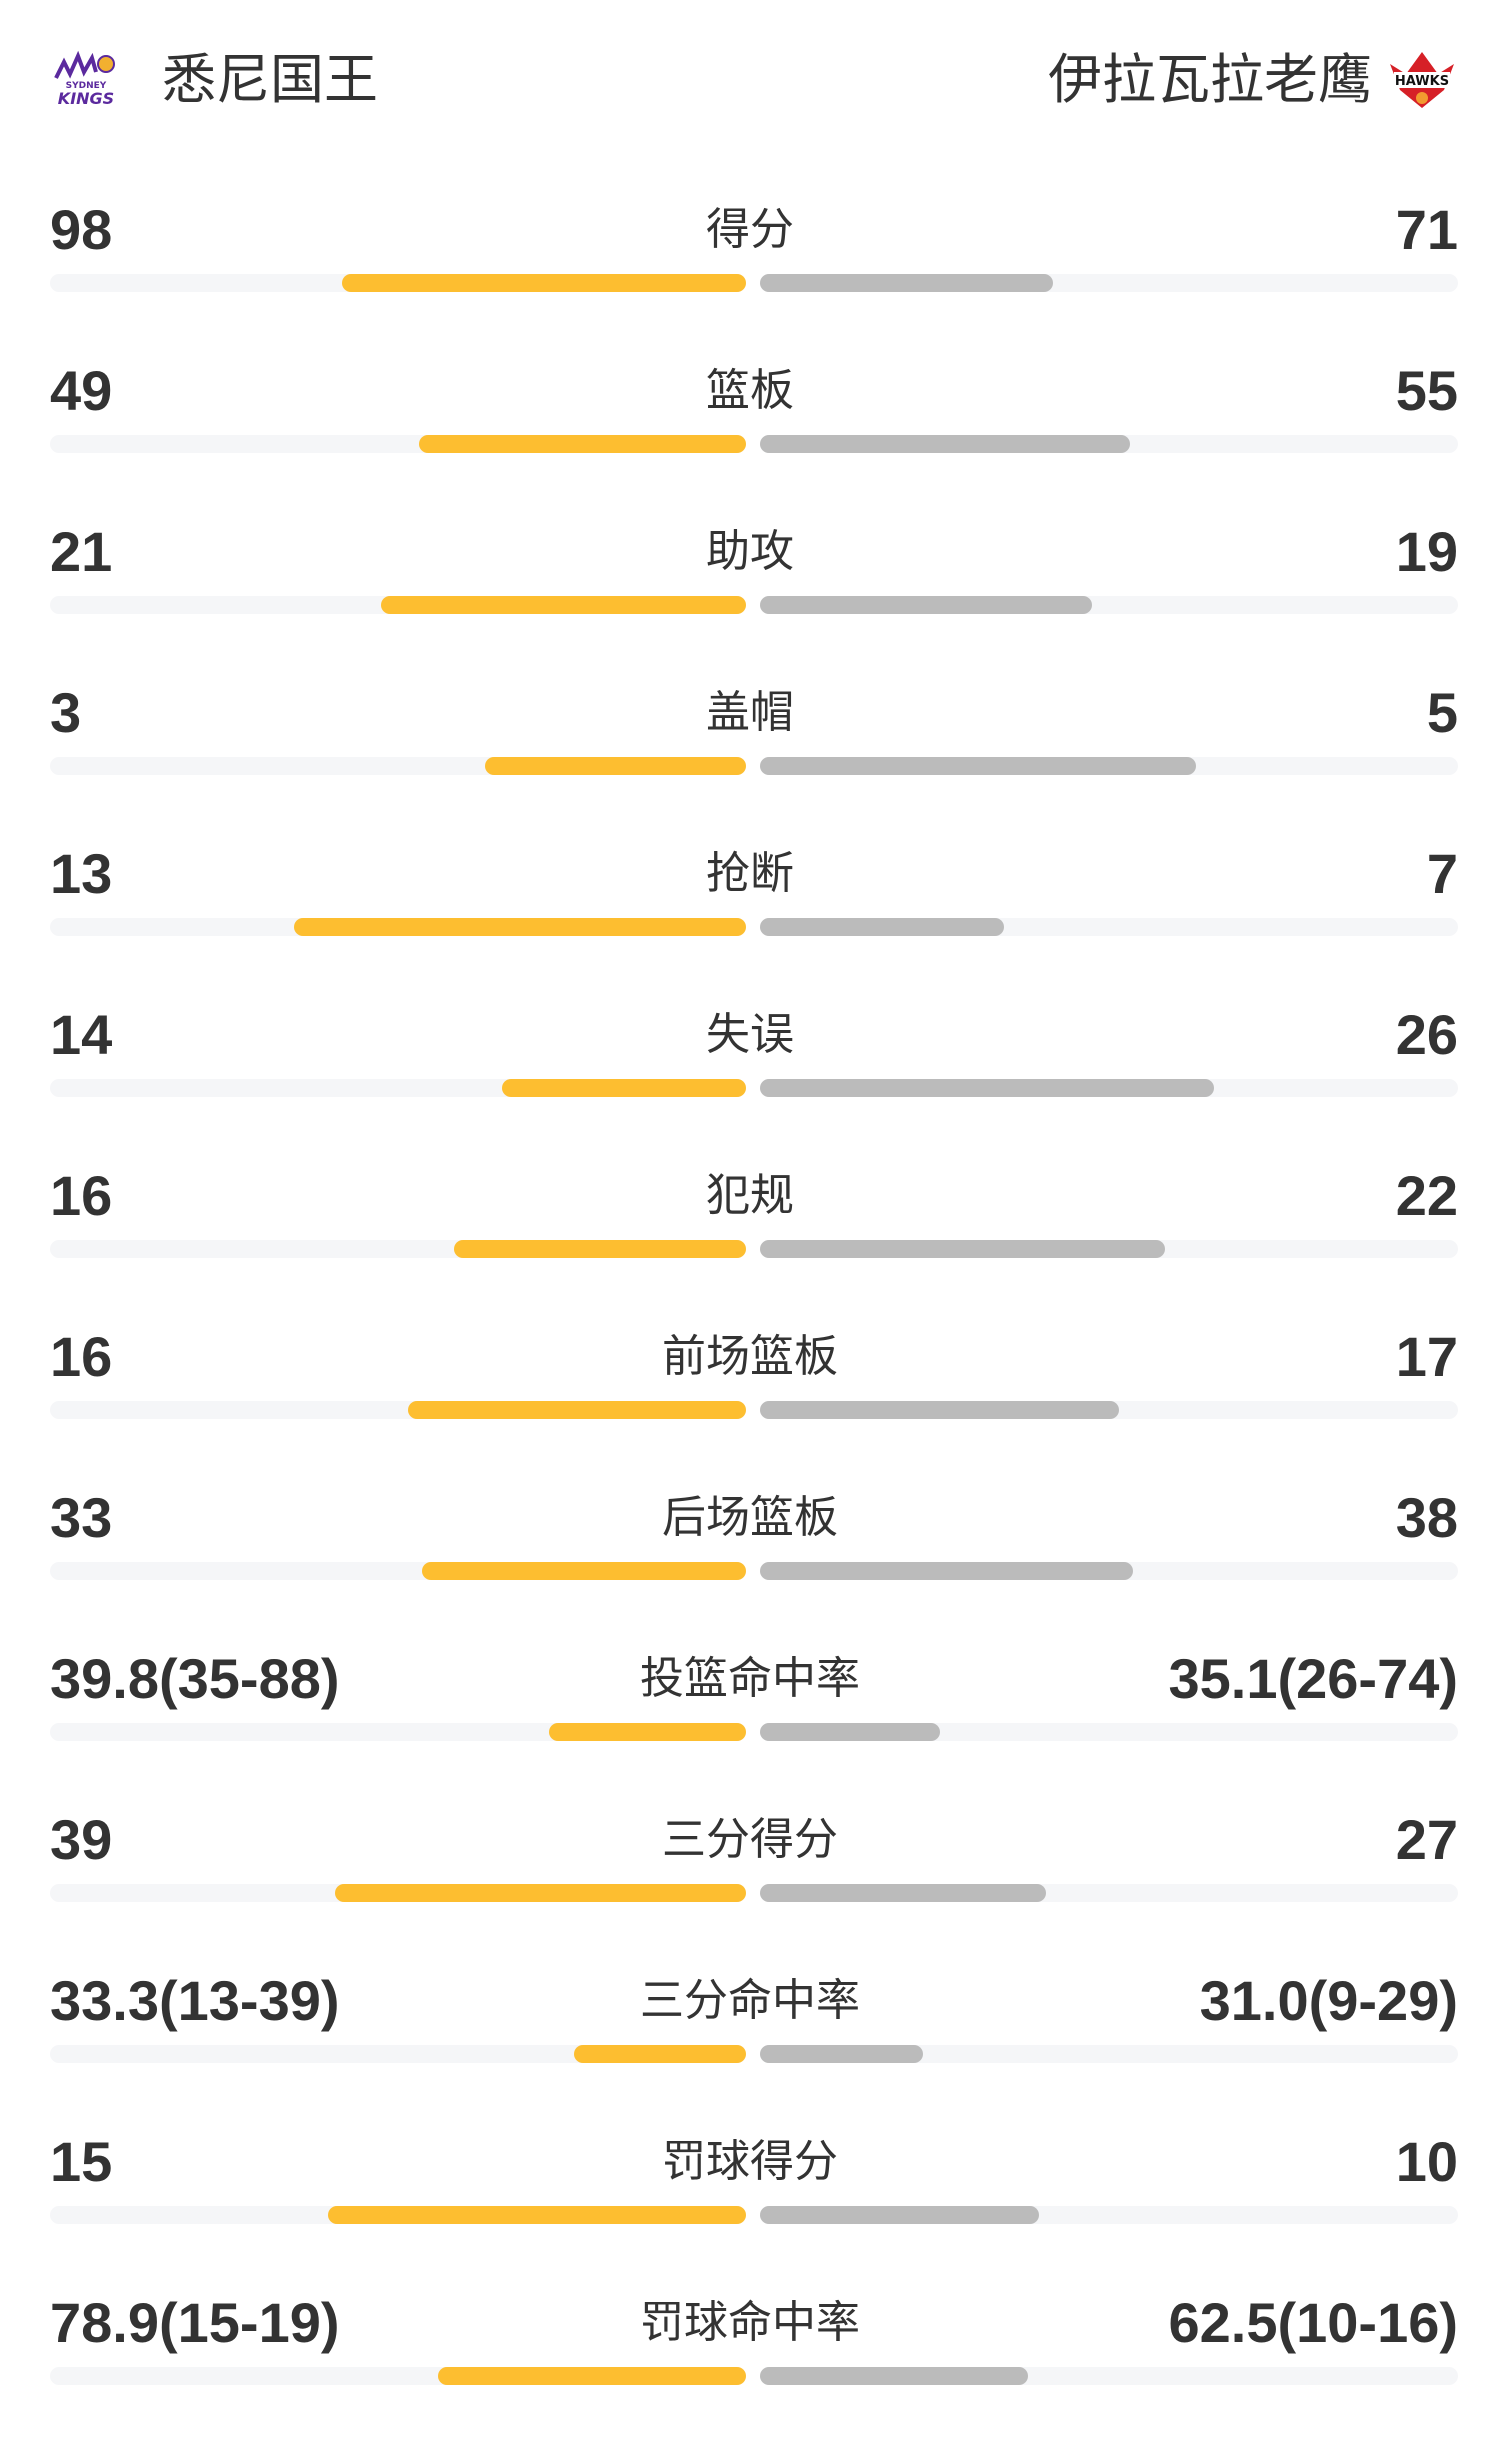 This screenshot has width=1500, height=2444. Describe the element at coordinates (1313, 1678) in the screenshot. I see `away-stat-value: 35.1(26-74)` at that location.